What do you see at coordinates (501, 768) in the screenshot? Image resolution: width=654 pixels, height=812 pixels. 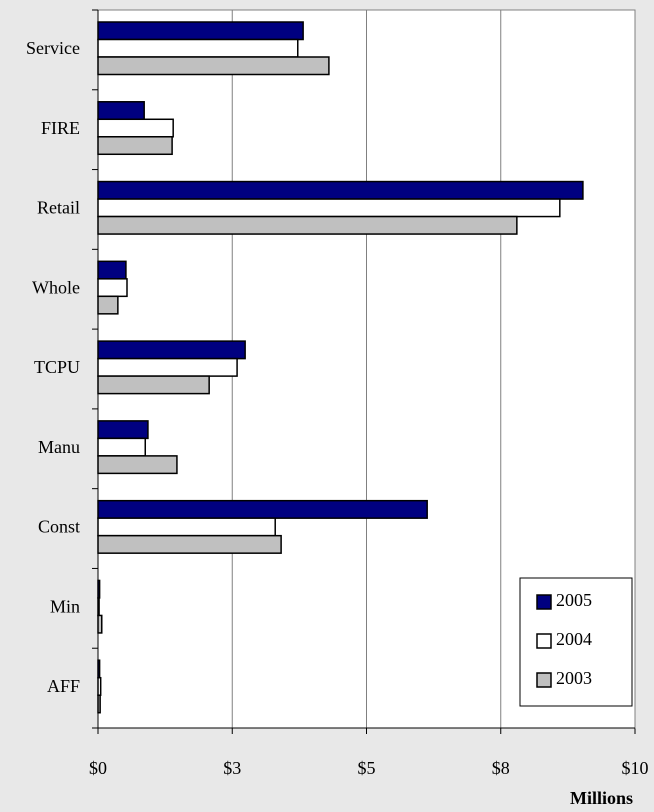 I see `x-tick-label: $8` at bounding box center [501, 768].